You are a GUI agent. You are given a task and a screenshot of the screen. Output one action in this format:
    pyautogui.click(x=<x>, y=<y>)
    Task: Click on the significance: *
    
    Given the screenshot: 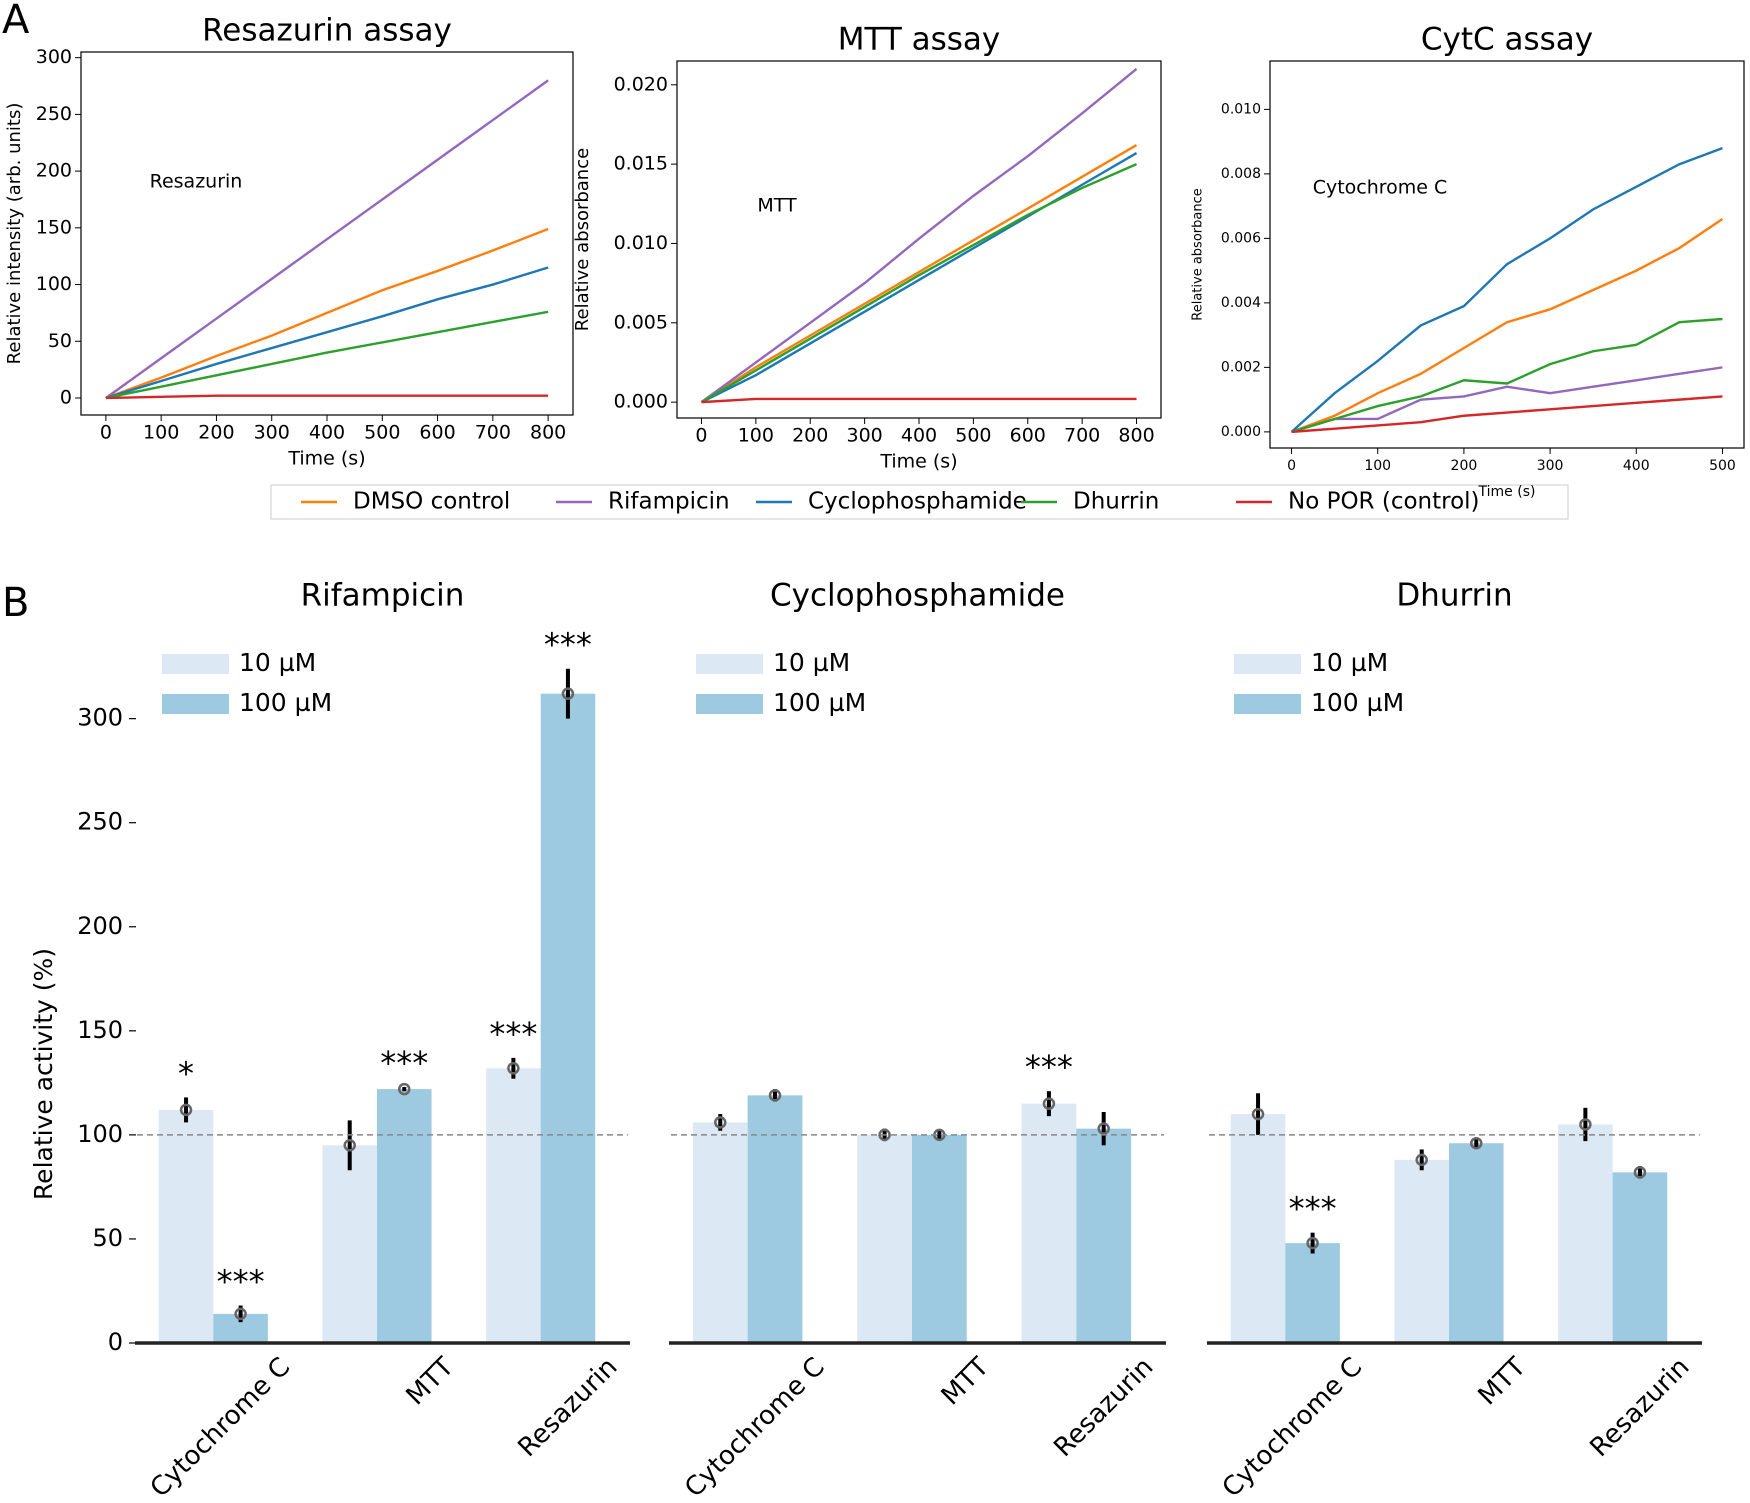 What is the action you would take?
    pyautogui.click(x=186, y=1073)
    